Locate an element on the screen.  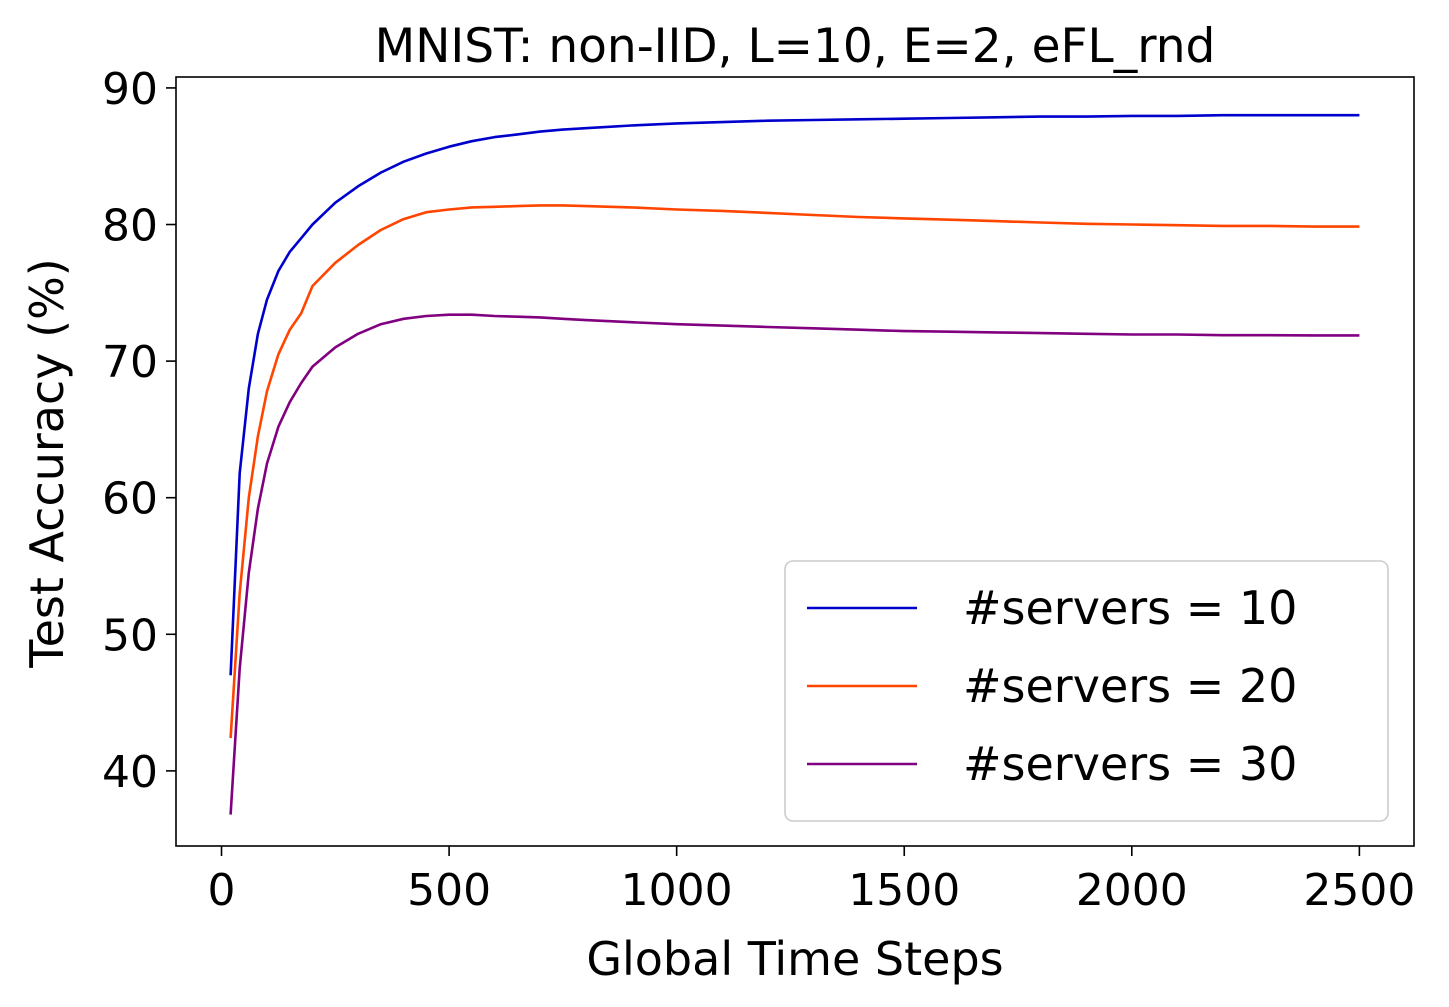
x-axis-title: Global Time Steps is located at coordinates (794, 959).